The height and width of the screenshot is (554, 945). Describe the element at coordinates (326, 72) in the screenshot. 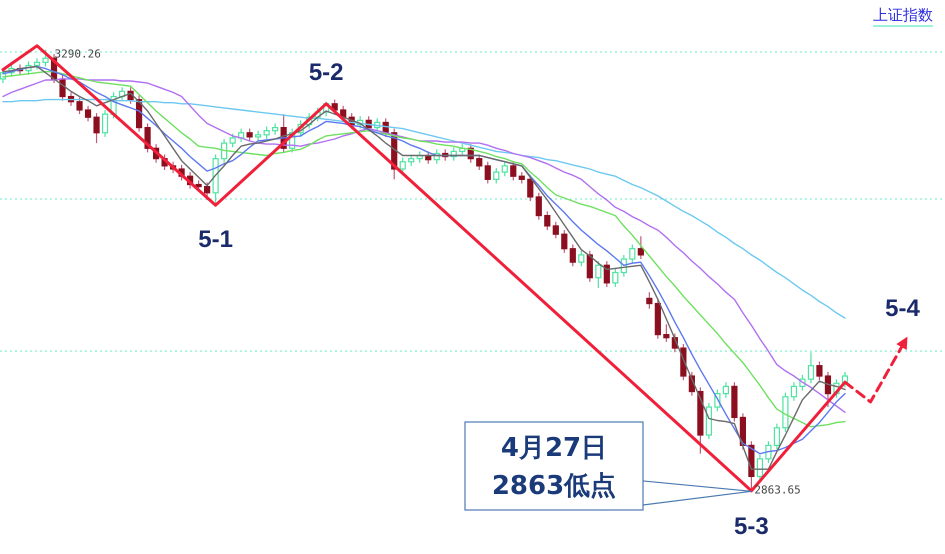

I see `annotation: 5-2` at that location.